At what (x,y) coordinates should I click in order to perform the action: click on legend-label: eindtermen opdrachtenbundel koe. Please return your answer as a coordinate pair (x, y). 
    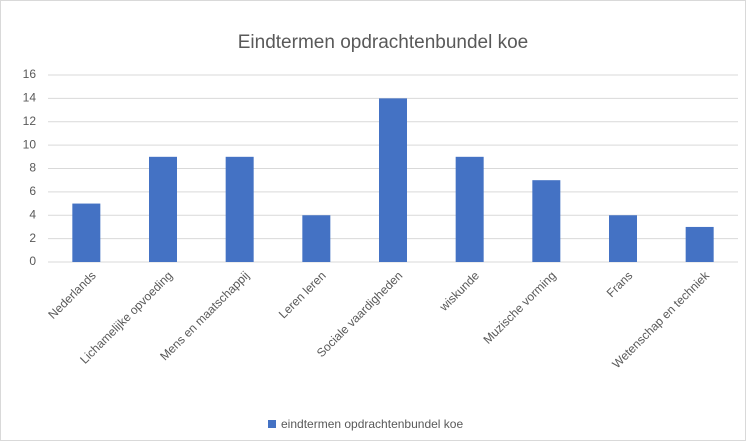
    Looking at the image, I should click on (372, 424).